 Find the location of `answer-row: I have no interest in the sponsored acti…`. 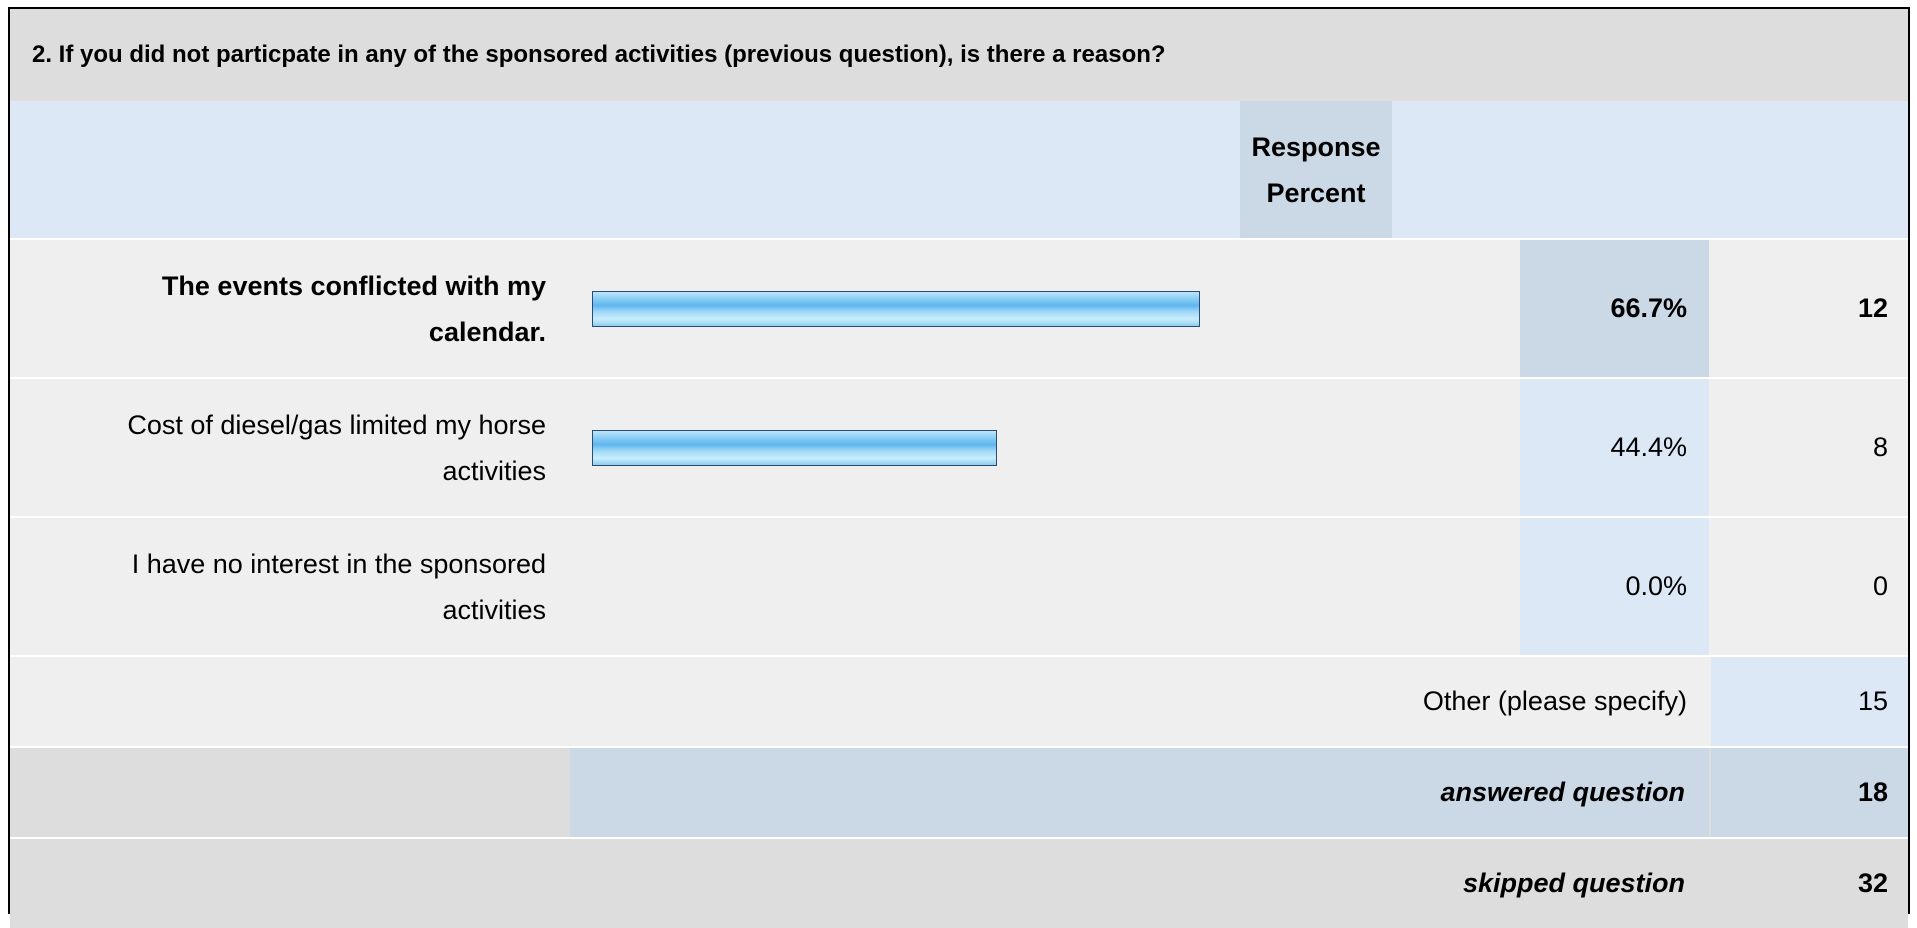

answer-row: I have no interest in the sponsored acti… is located at coordinates (959, 586).